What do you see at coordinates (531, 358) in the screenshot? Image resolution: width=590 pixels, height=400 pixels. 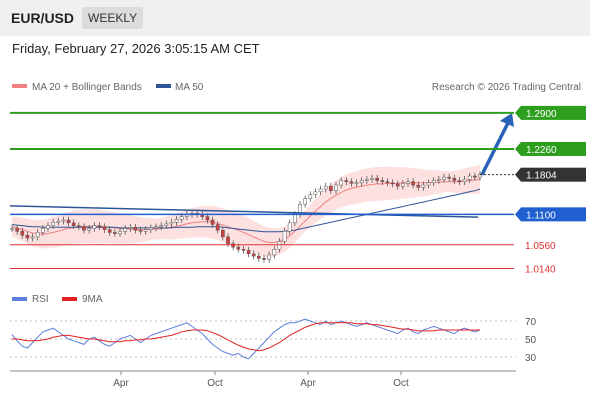 I see `rsi-tick-label: 30` at bounding box center [531, 358].